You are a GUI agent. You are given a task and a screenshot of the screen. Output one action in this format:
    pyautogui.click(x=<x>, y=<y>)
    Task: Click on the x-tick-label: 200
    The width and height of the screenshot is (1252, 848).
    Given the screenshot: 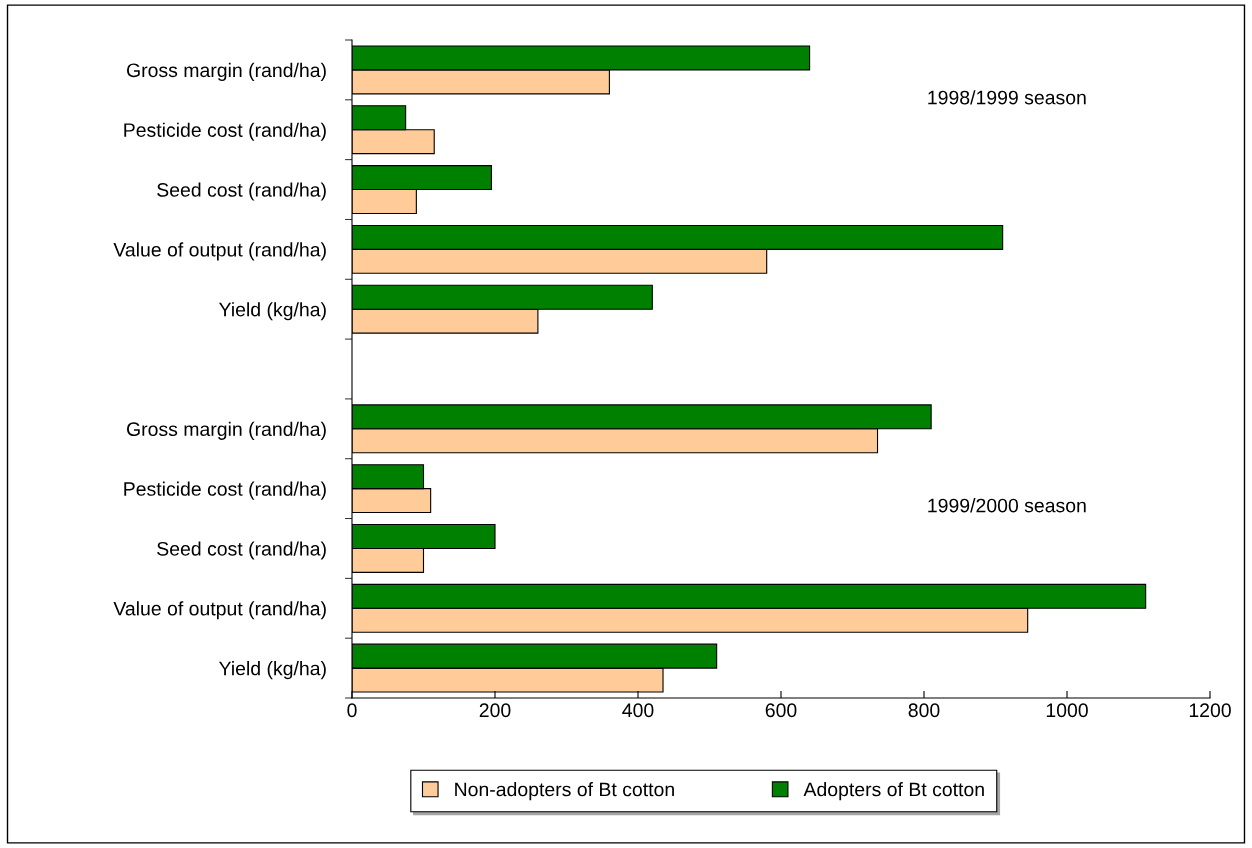 What is the action you would take?
    pyautogui.click(x=495, y=710)
    